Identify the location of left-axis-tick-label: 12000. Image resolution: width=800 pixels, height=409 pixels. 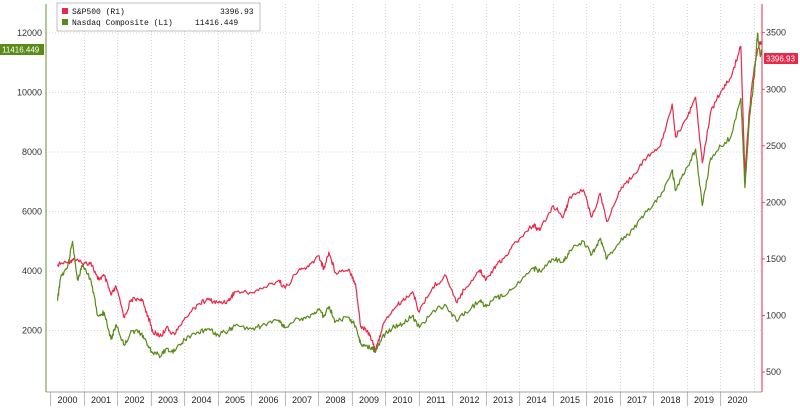
(29, 33).